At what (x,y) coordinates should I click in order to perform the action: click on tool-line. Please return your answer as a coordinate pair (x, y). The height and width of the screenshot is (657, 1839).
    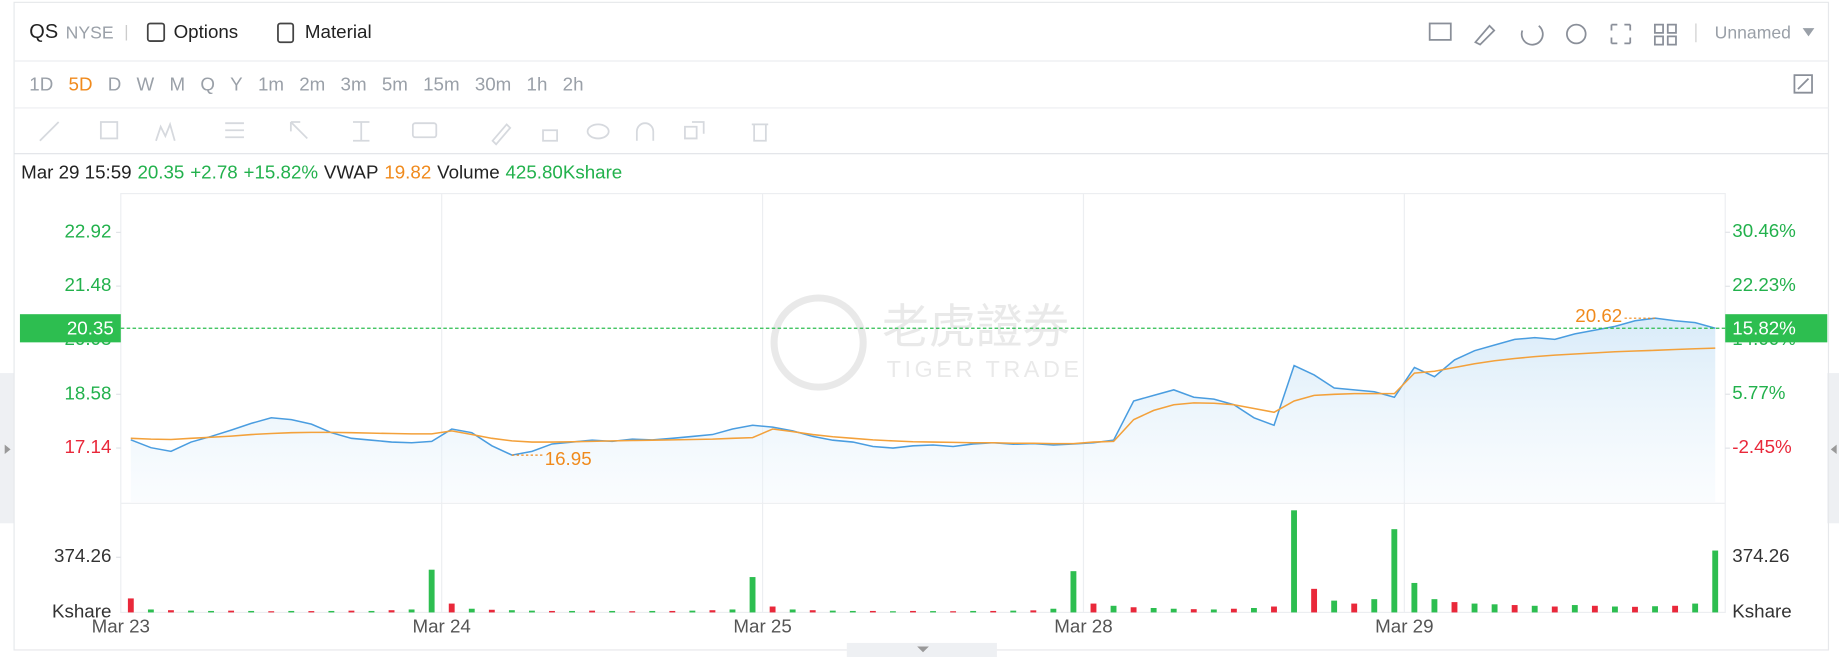
    Looking at the image, I should click on (49, 131).